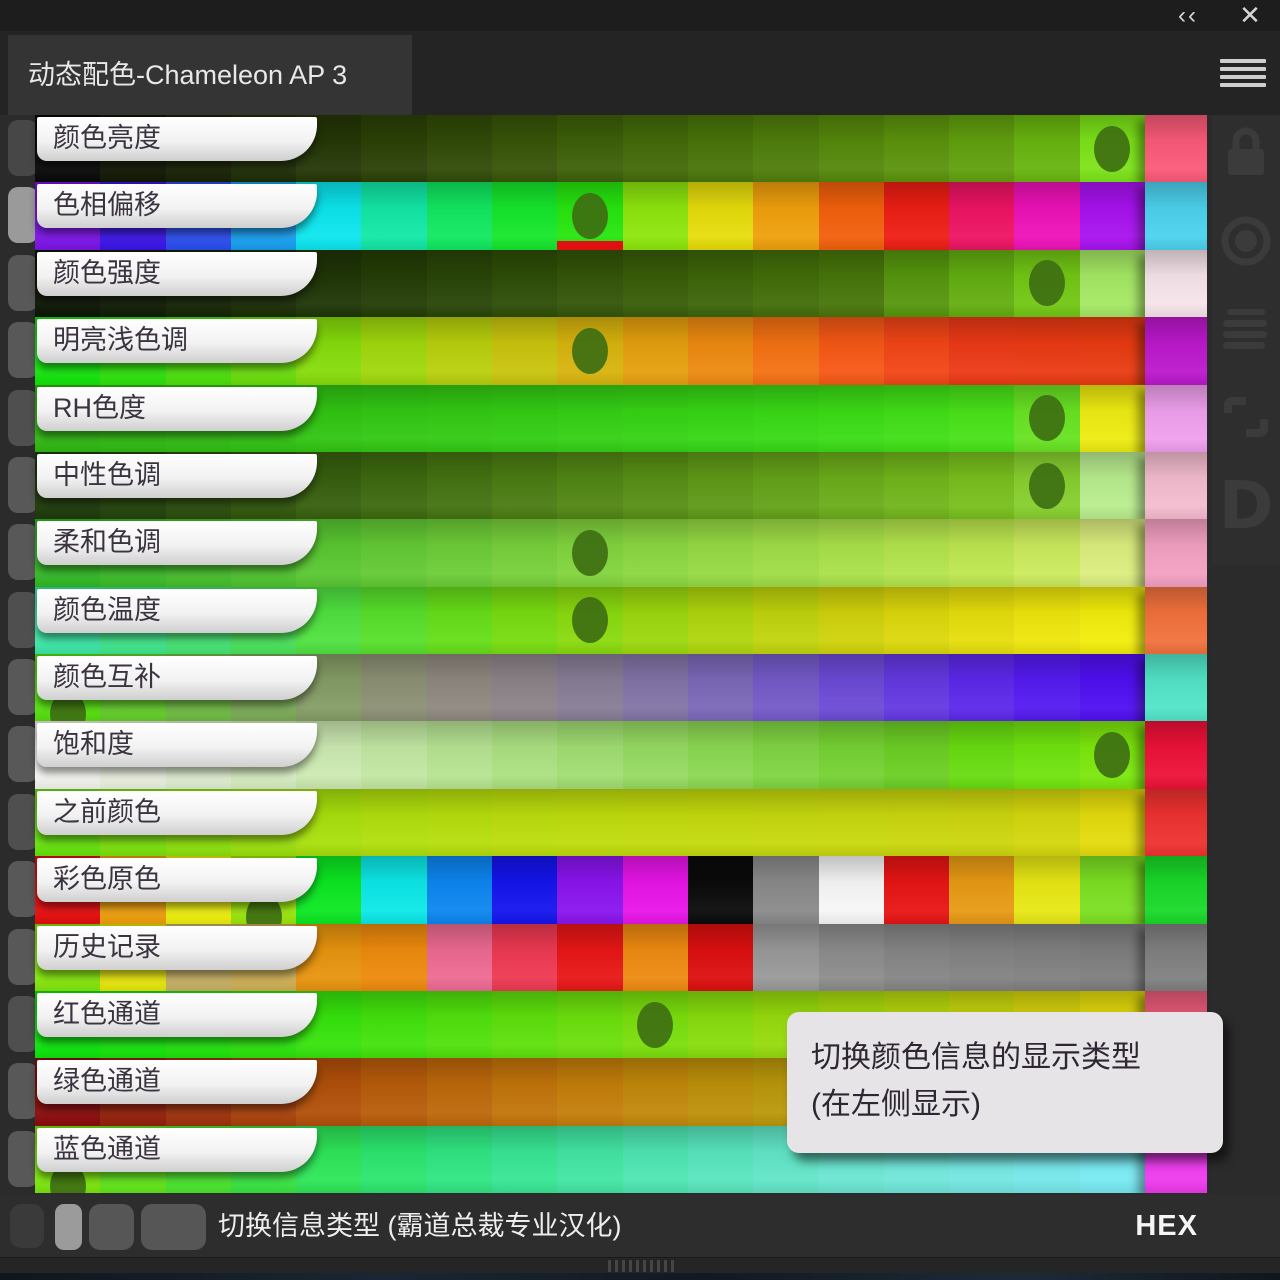  Describe the element at coordinates (177, 1014) in the screenshot. I see `row-label-tab: 红色通道` at that location.